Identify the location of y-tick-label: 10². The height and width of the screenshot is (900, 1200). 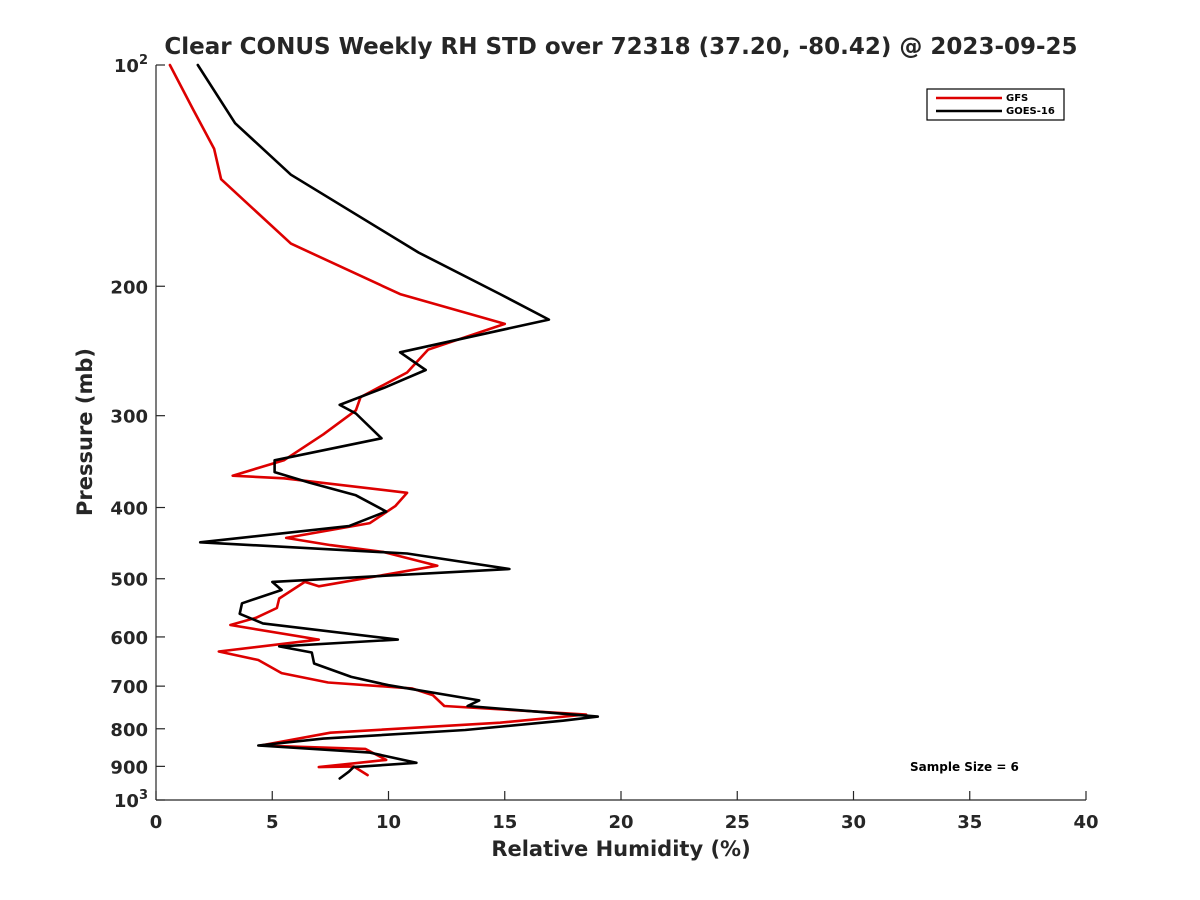
(131, 65).